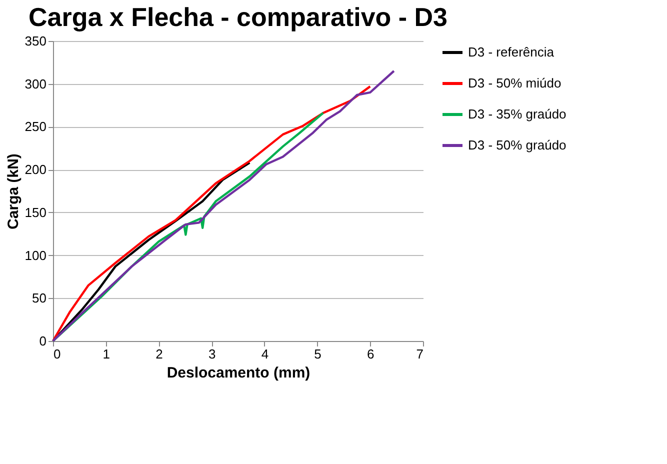  I want to click on legend-label: D3 - referência, so click(511, 52).